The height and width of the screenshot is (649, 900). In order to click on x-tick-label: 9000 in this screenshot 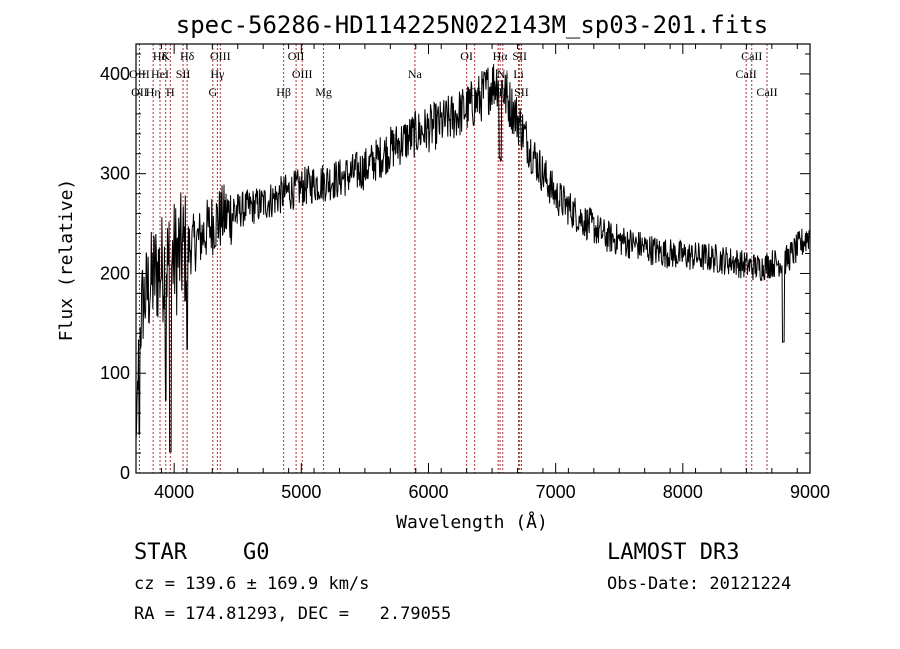, I will do `click(810, 492)`.